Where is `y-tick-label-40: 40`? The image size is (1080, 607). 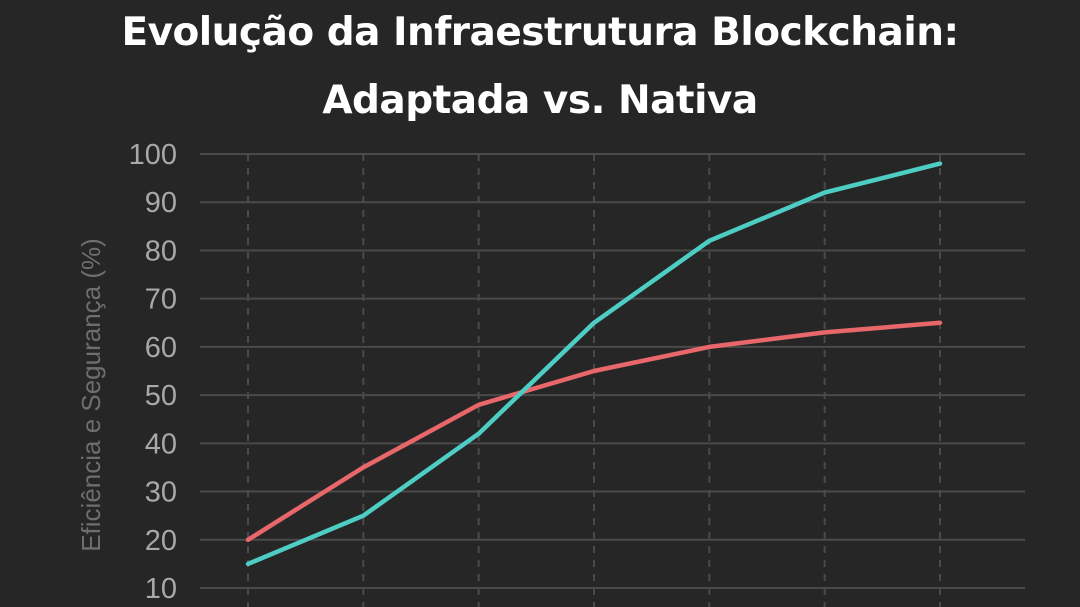 y-tick-label-40: 40 is located at coordinates (161, 444).